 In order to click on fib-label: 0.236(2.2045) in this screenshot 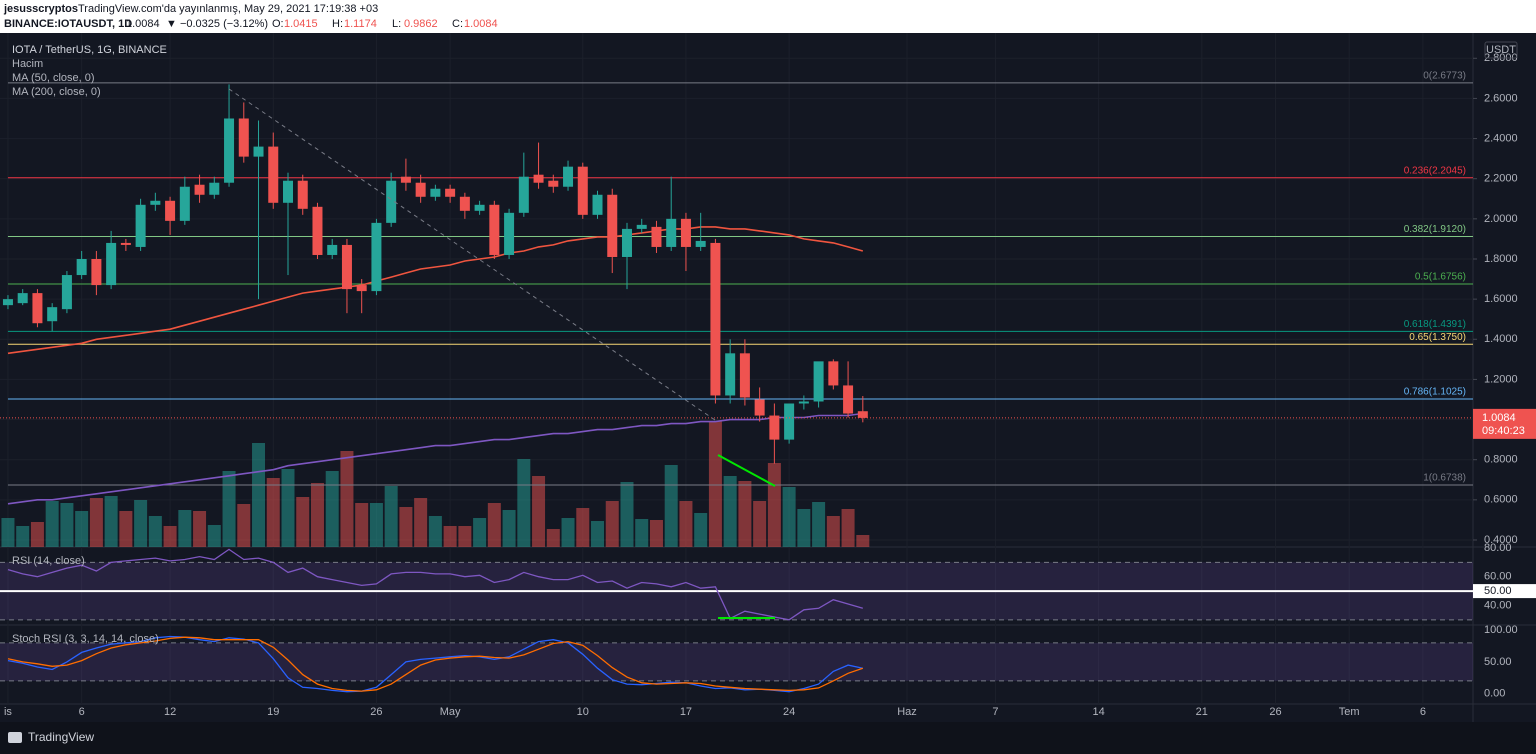, I will do `click(1435, 170)`.